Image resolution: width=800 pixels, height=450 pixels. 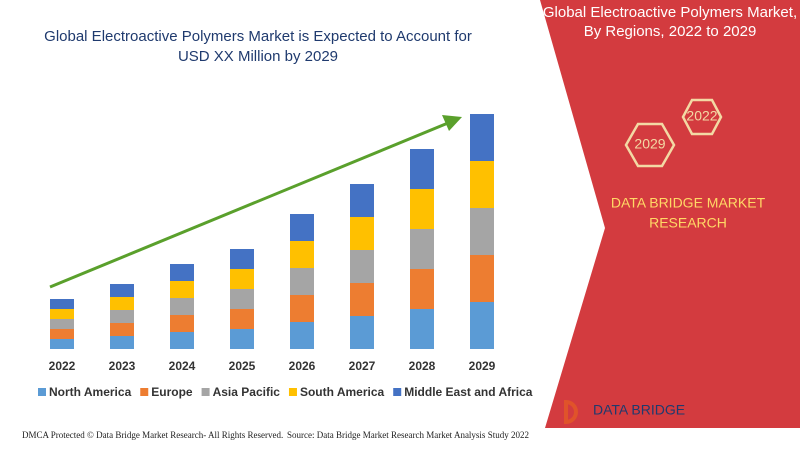 I want to click on footer-band, so click(x=400, y=439).